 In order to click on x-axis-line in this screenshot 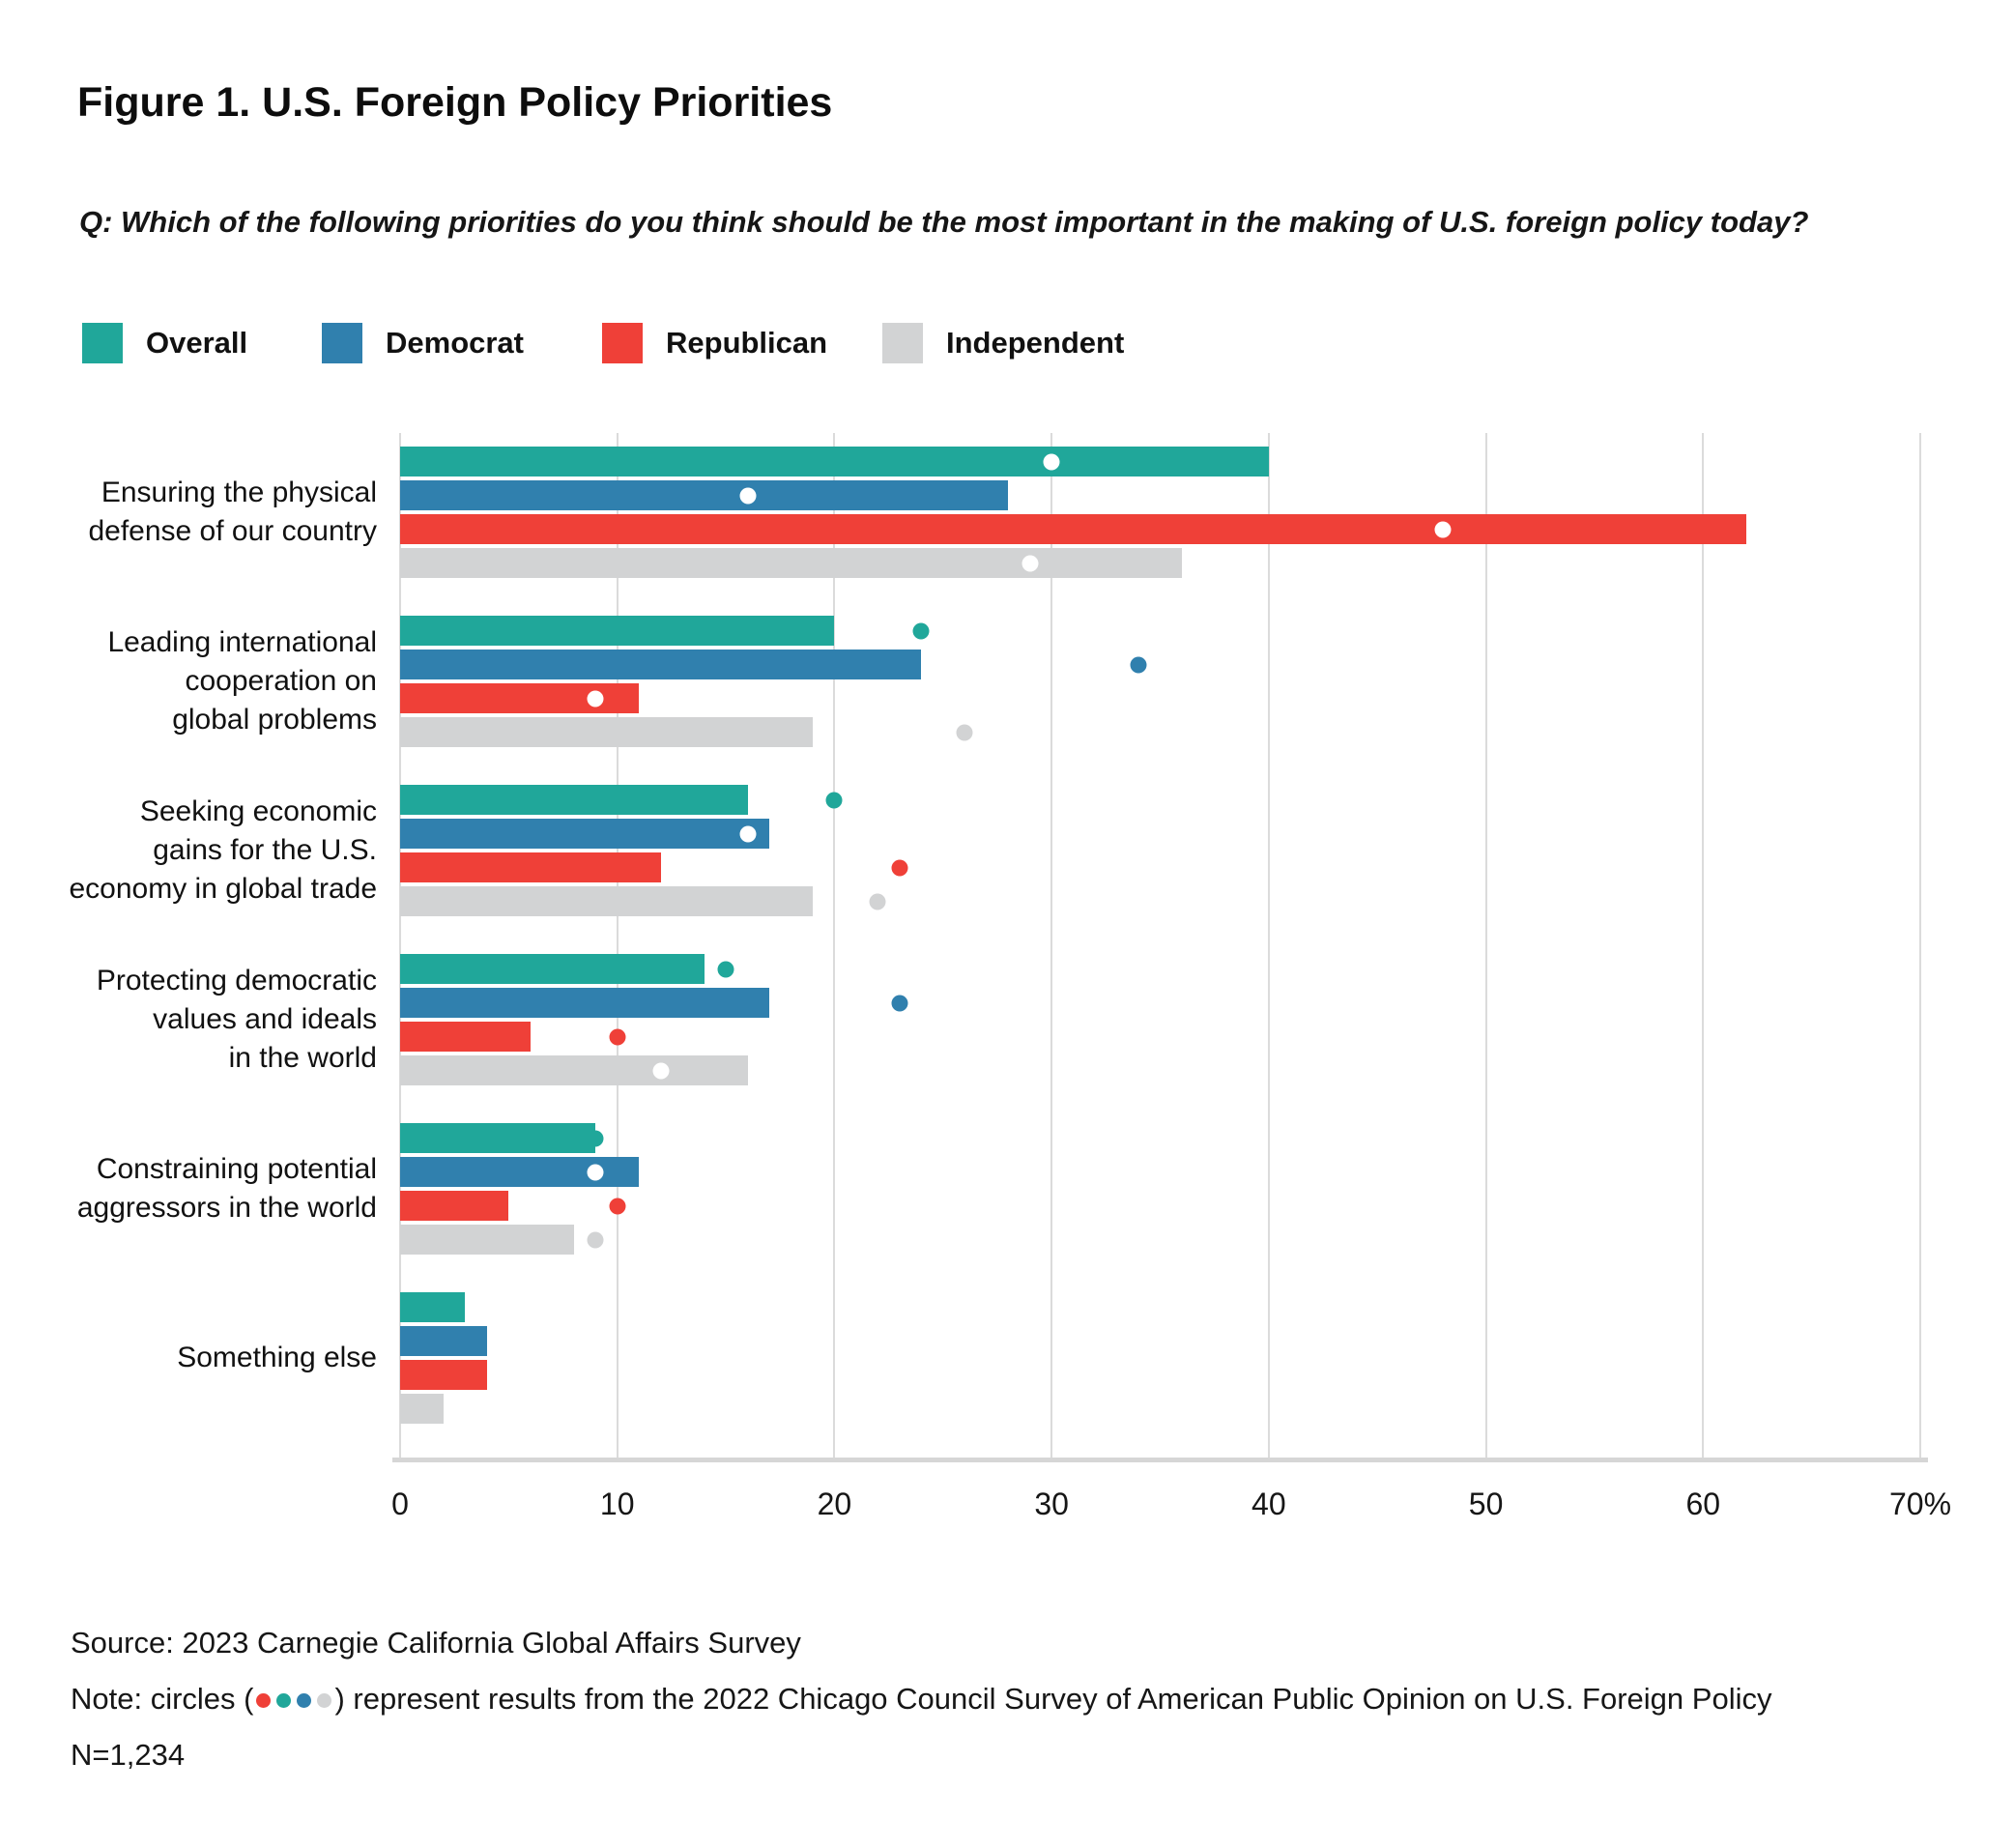, I will do `click(1160, 1460)`.